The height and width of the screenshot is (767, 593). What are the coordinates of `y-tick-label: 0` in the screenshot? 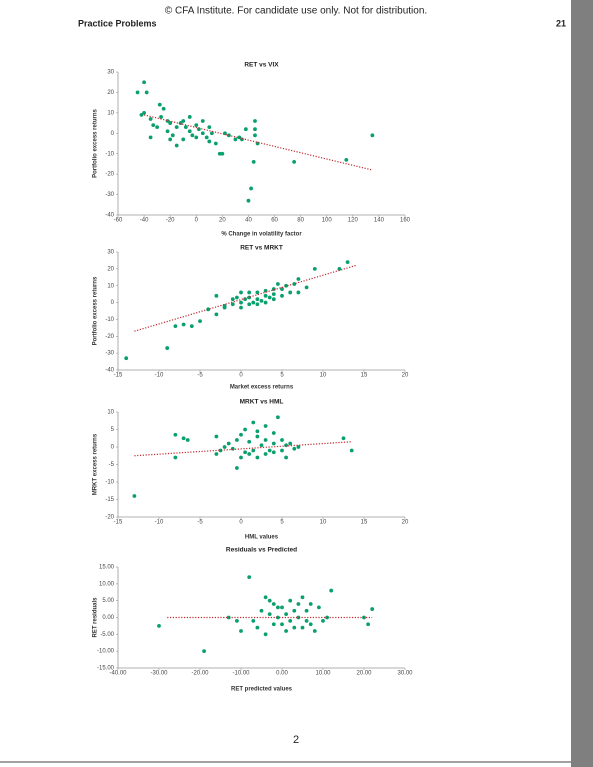 It's located at (113, 134).